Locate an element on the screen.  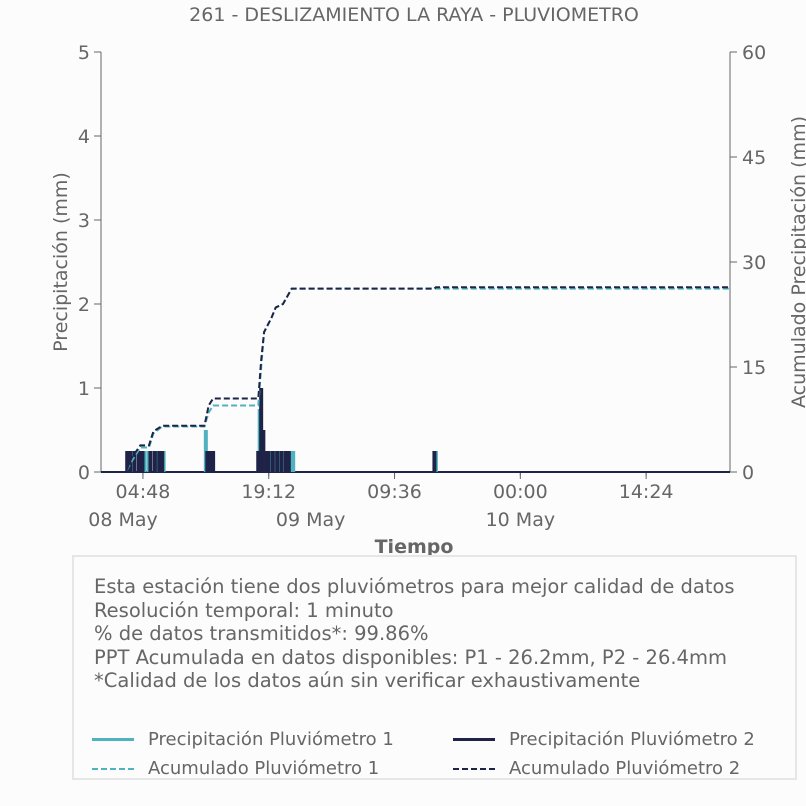
legend-item-a2: Acumulado Pluviómetro 2 is located at coordinates (596, 768).